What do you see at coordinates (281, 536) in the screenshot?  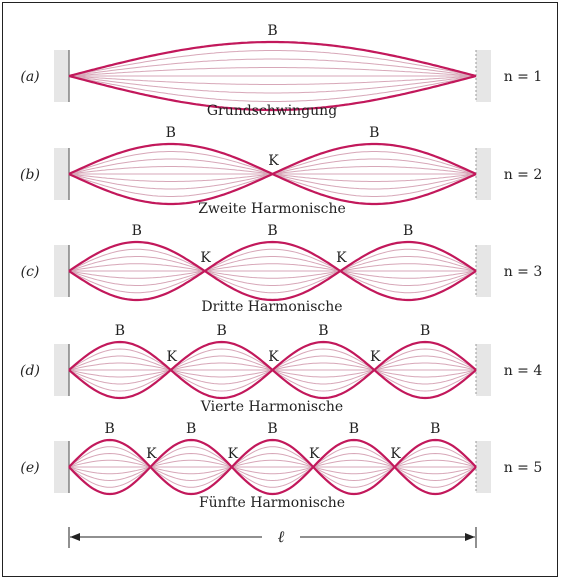 I see `length-label: ℓ` at bounding box center [281, 536].